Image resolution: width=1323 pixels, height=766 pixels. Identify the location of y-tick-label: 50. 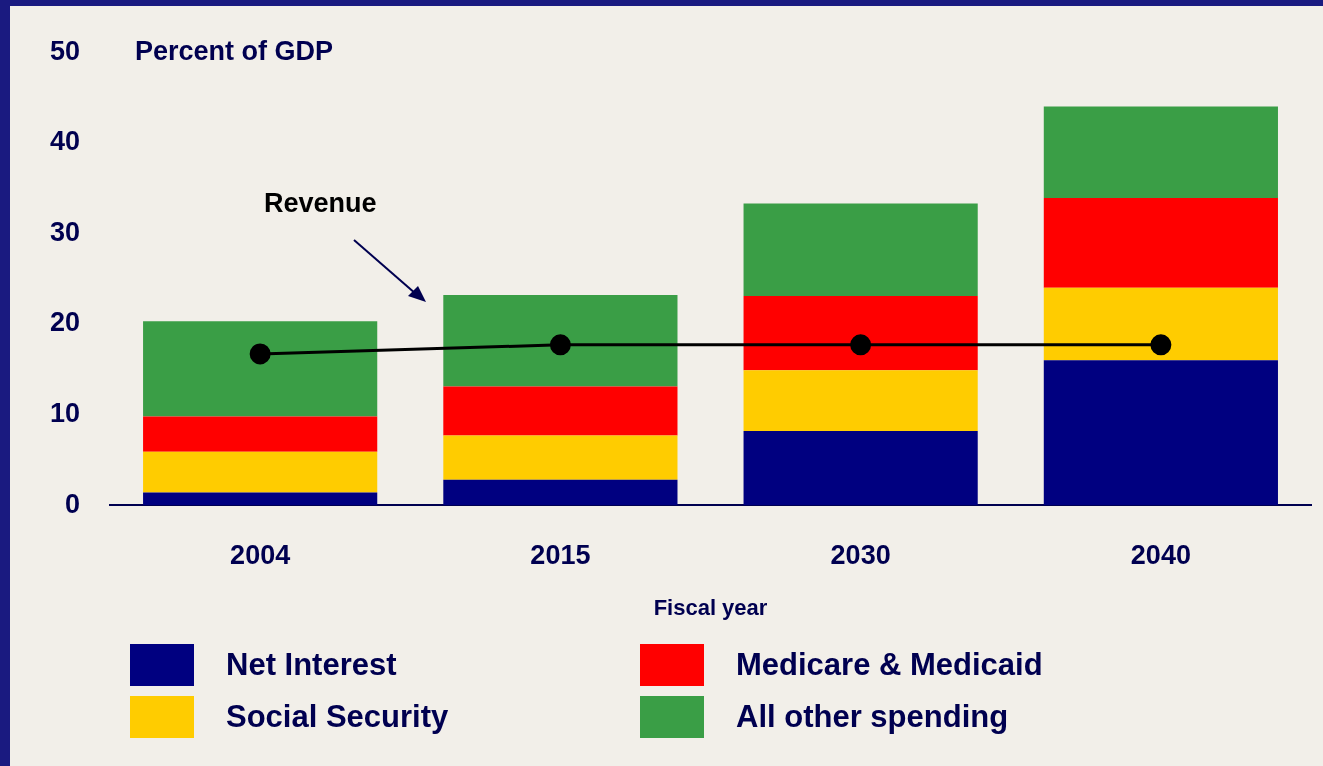
(65, 50).